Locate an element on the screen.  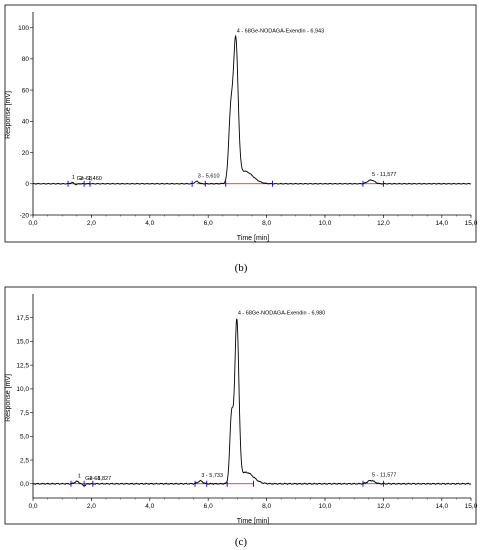
y-tick-label: 80 is located at coordinates (26, 59).